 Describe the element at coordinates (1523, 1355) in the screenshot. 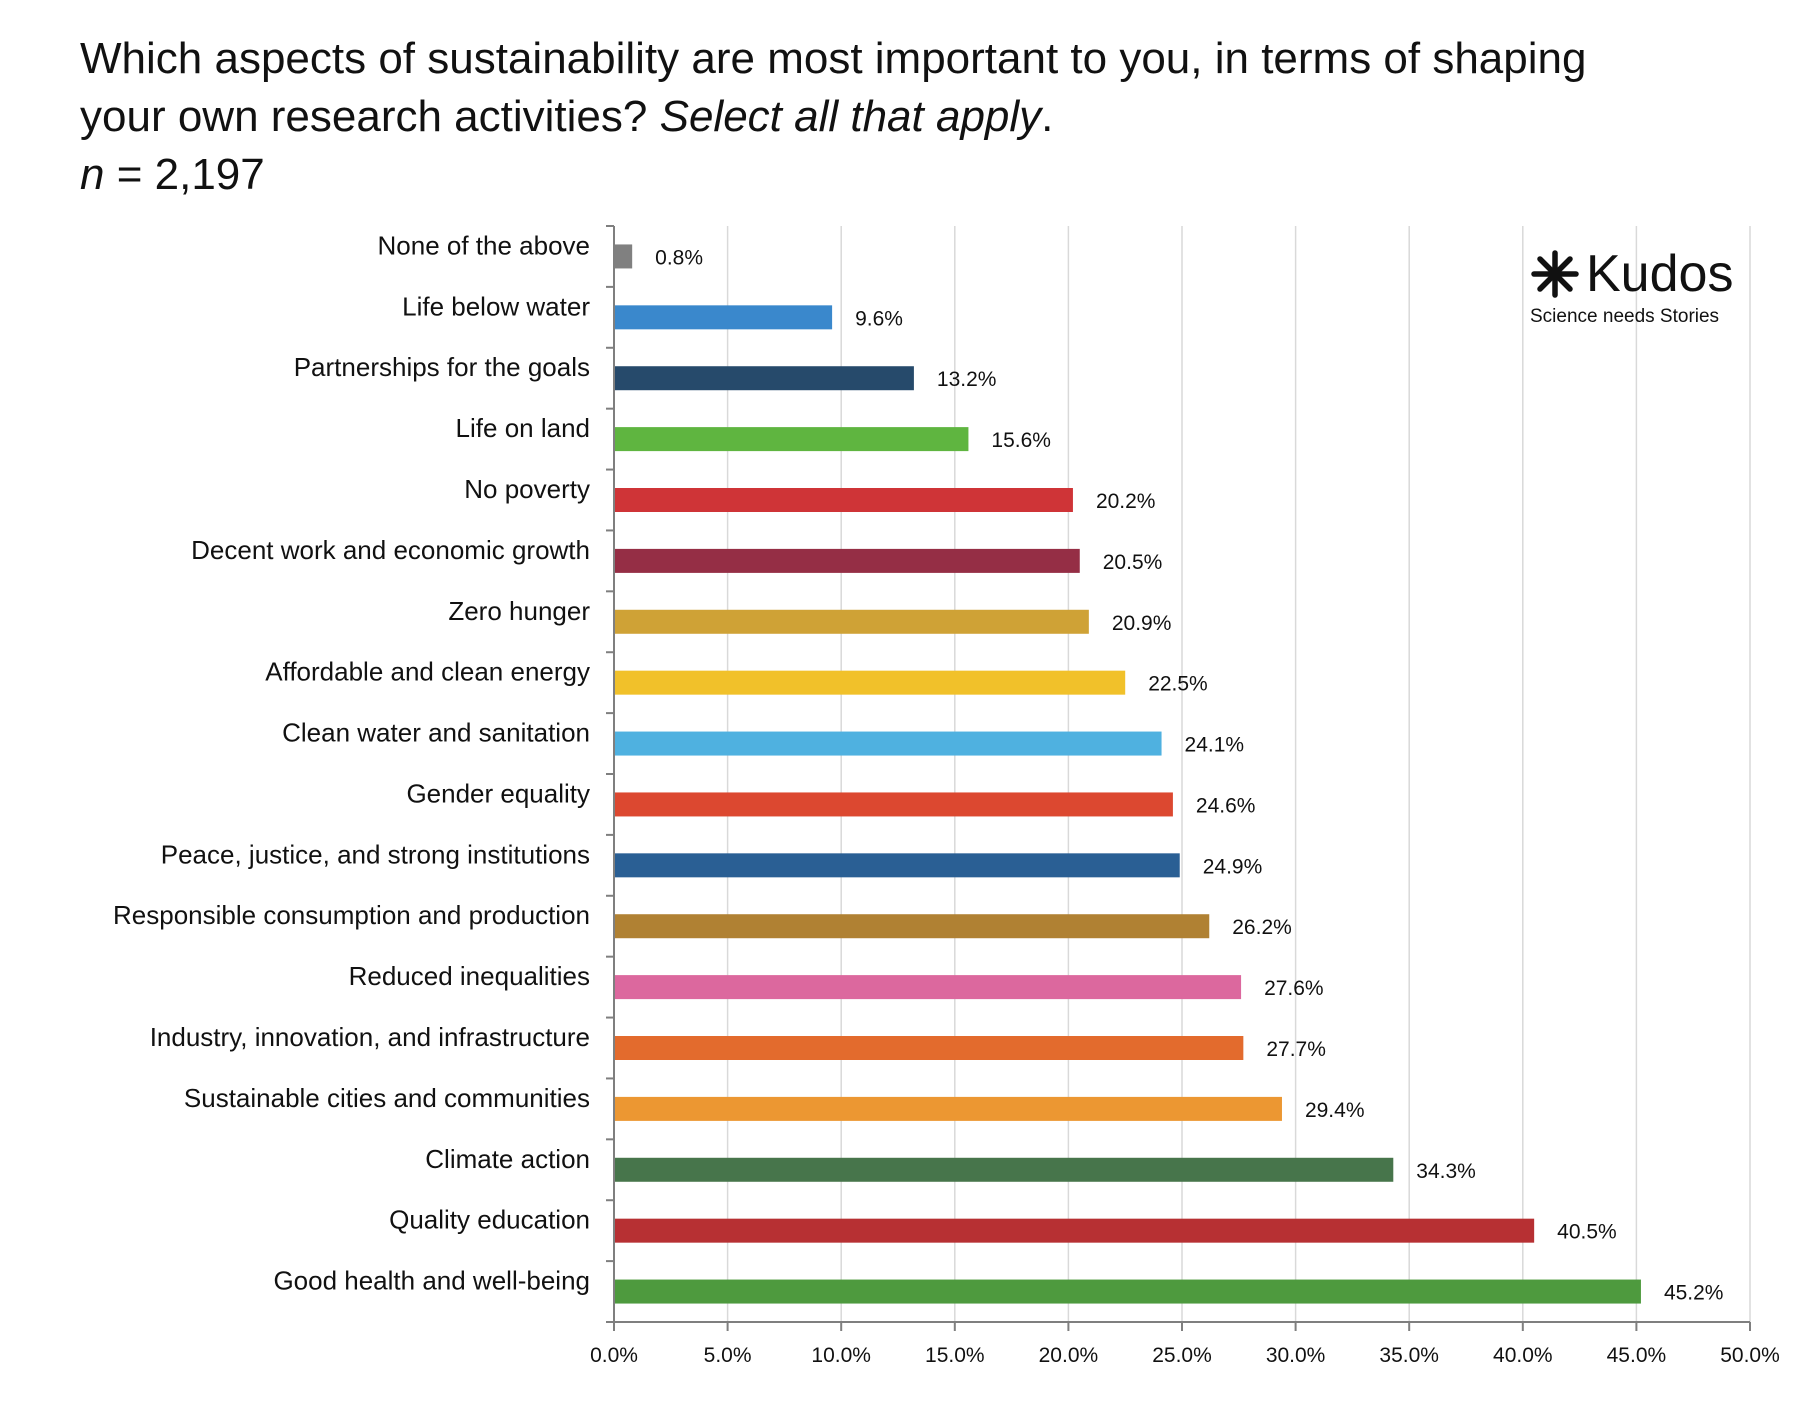

I see `x-tick-label: 40.0%` at that location.